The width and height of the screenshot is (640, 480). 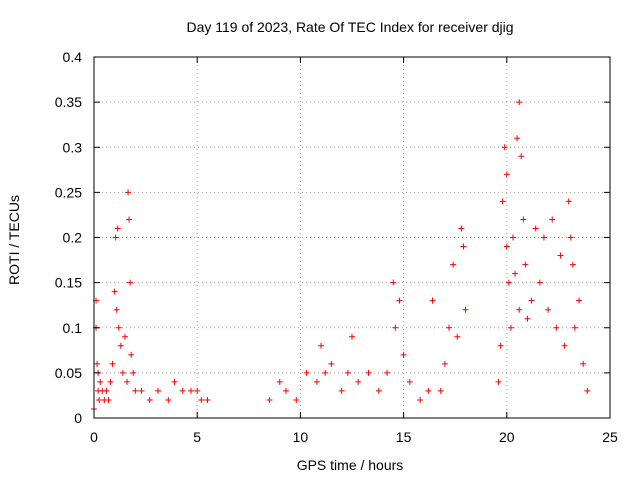 What do you see at coordinates (610, 437) in the screenshot?
I see `x-tick-label: 25` at bounding box center [610, 437].